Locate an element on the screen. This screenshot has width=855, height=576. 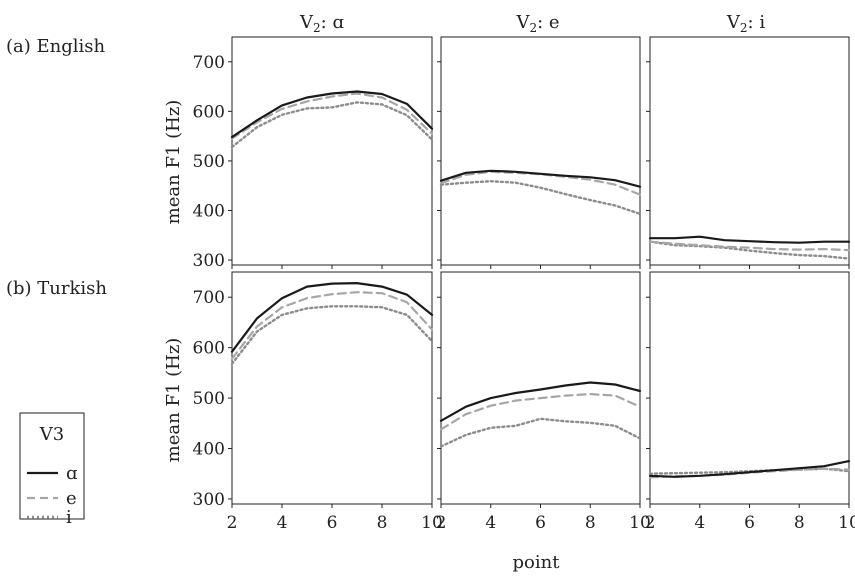
legend: V3 ɑ e i is located at coordinates (52, 470).